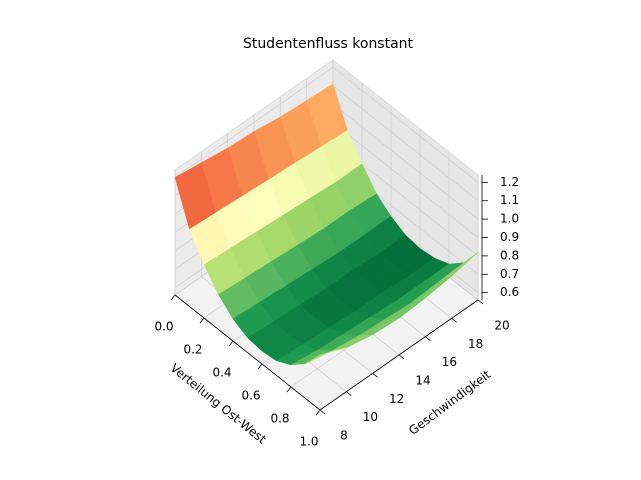 The width and height of the screenshot is (641, 480). I want to click on y-tick-label: 14, so click(422, 381).